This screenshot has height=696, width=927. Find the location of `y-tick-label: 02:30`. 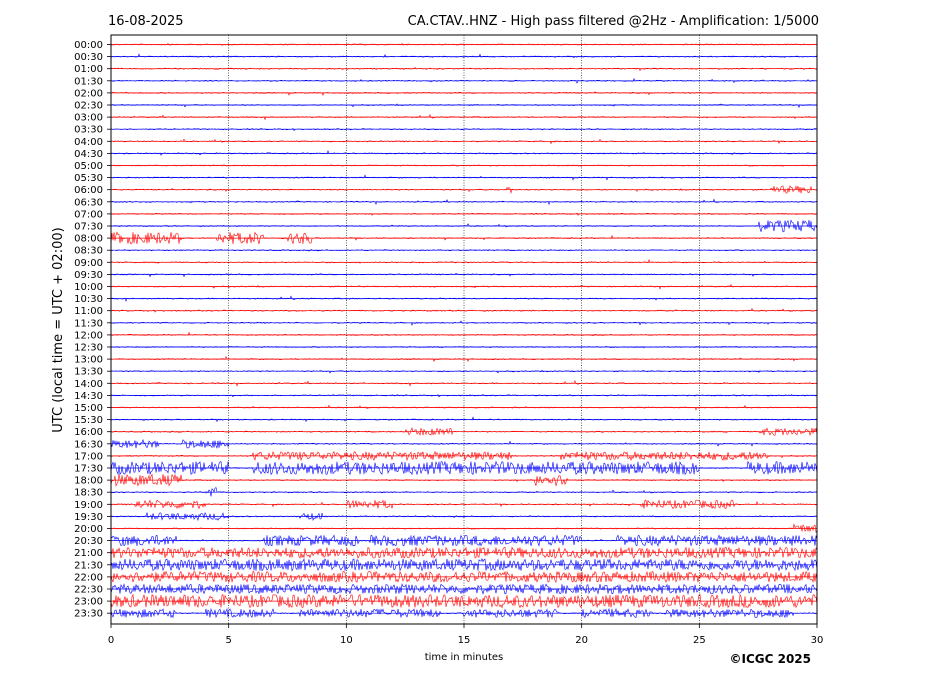

y-tick-label: 02:30 is located at coordinates (88, 106).